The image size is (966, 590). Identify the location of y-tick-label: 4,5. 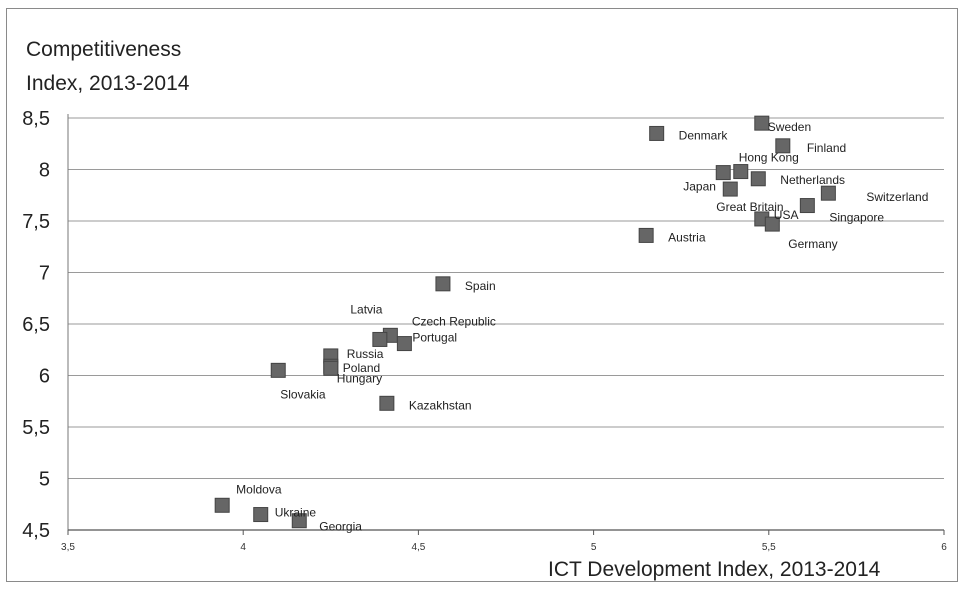
(36, 531).